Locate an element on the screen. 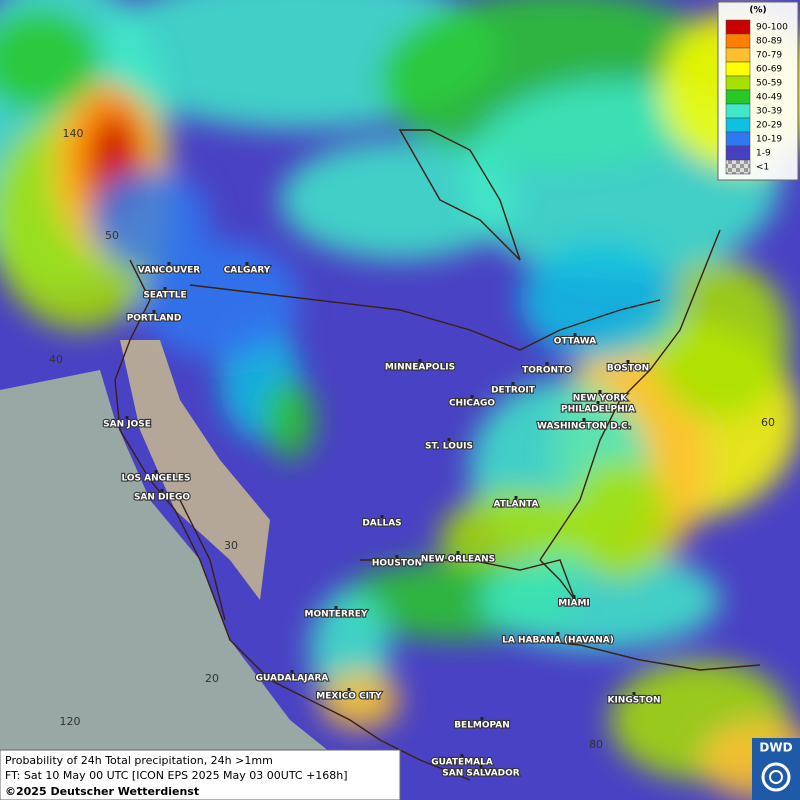 This screenshot has height=800, width=800. city-label: SAN JOSE is located at coordinates (127, 425).